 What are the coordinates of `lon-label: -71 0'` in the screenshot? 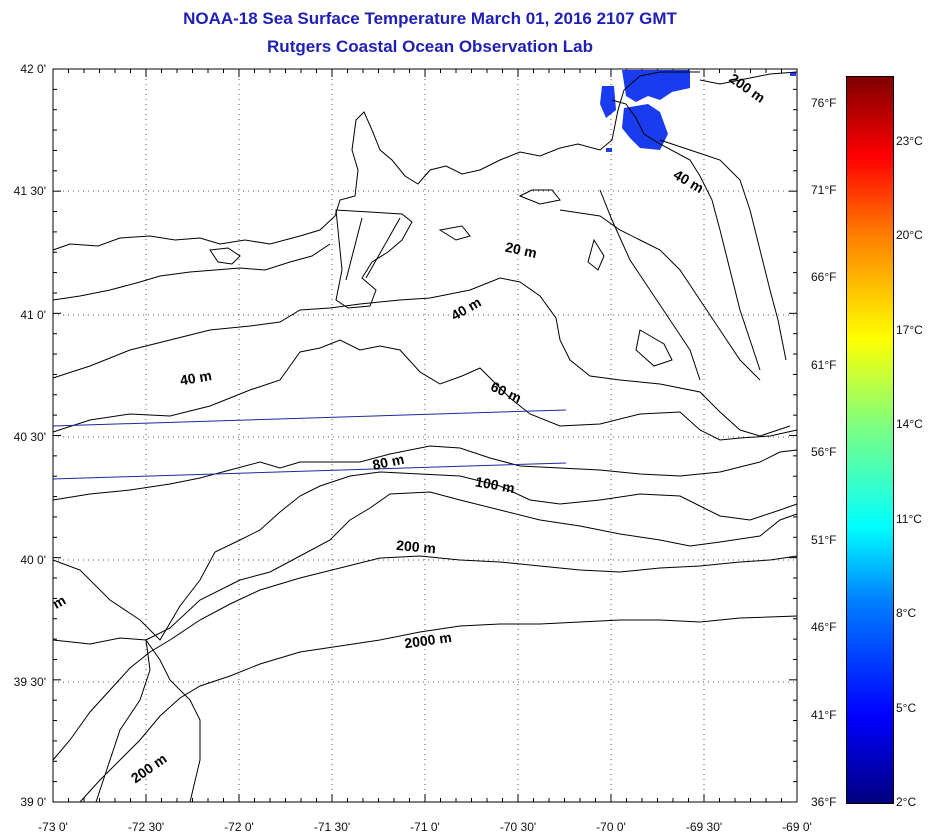 It's located at (425, 827).